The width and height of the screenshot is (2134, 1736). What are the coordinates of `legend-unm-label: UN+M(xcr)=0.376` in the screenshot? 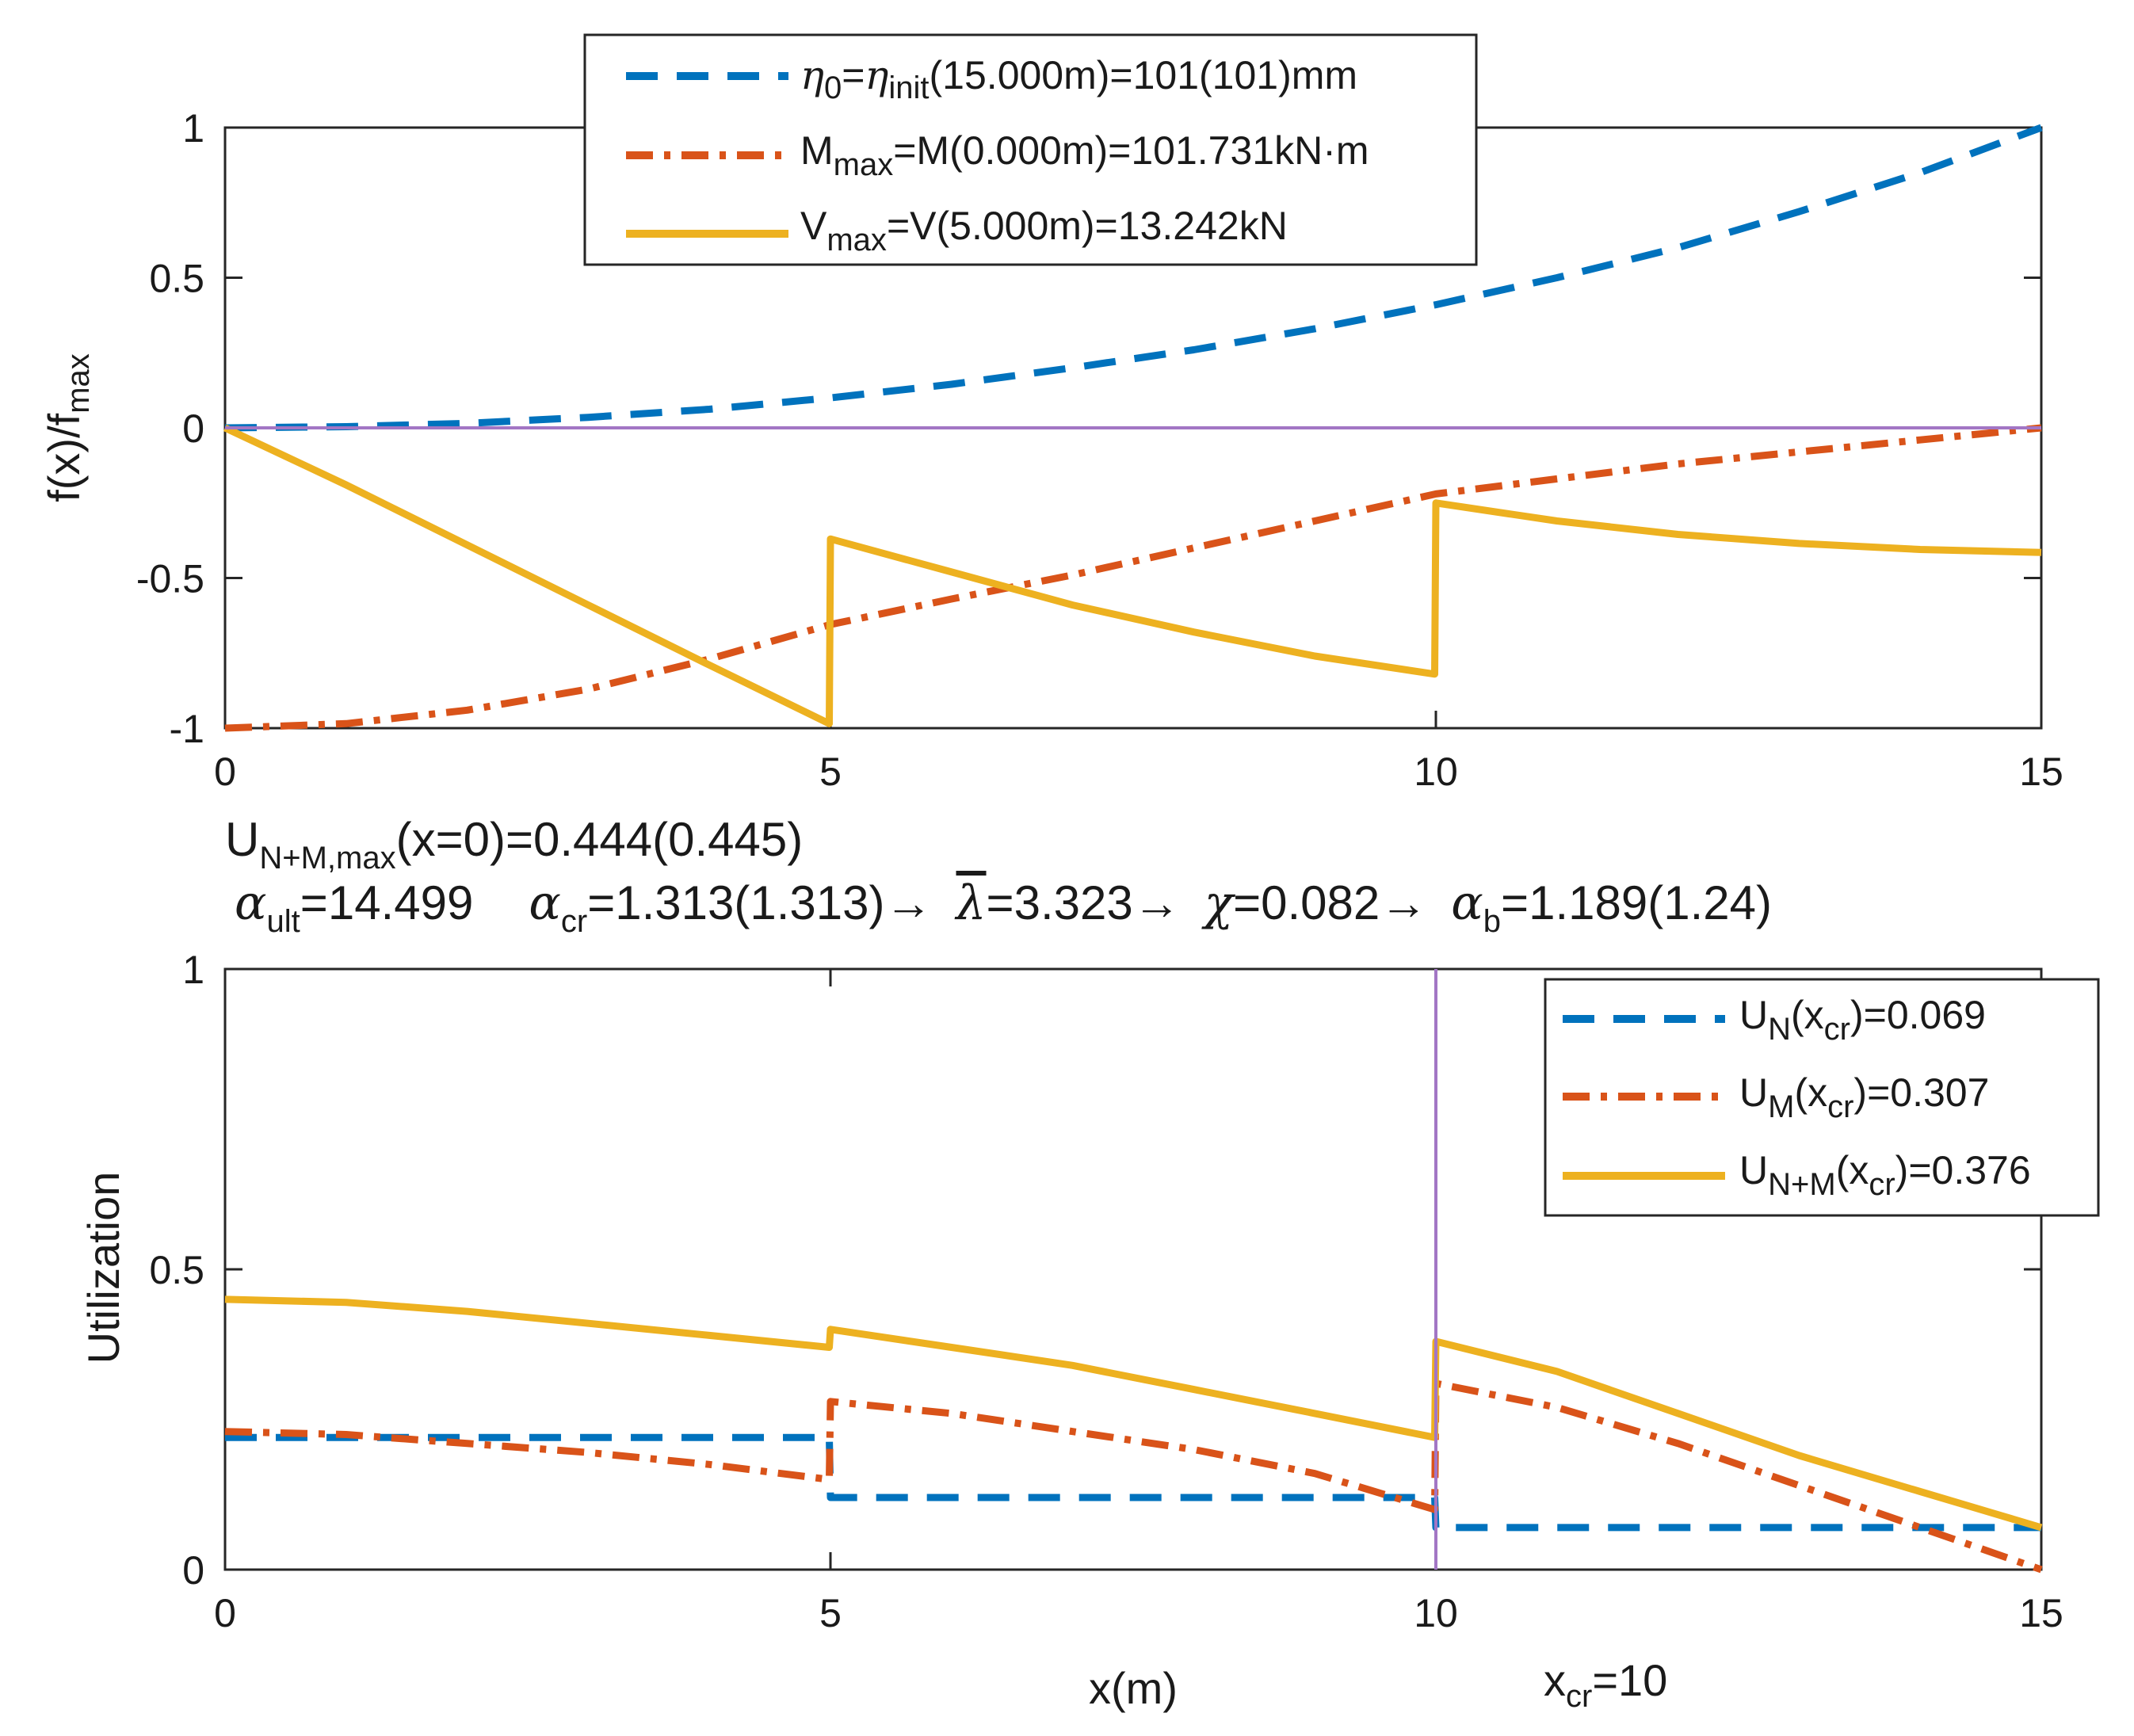 It's located at (1885, 1175).